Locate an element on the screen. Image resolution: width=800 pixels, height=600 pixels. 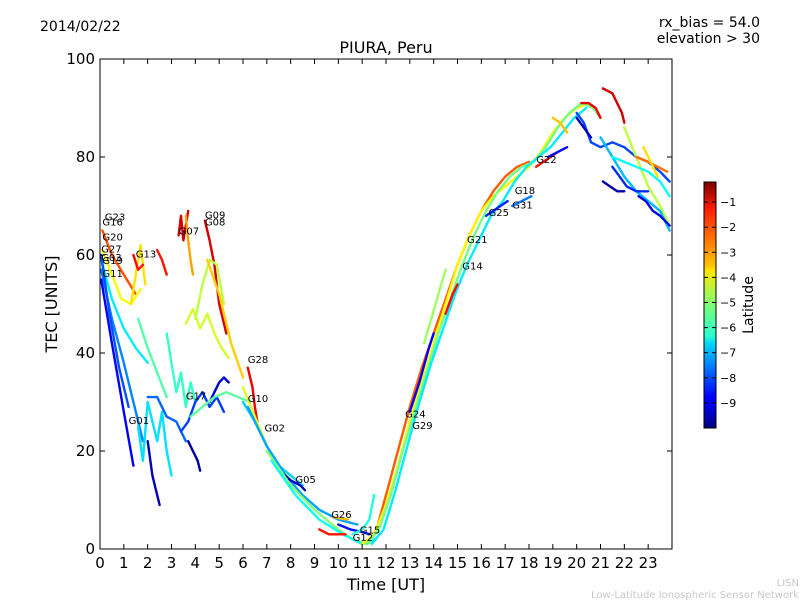
elevation-label: elevation > 30 is located at coordinates (708, 39).